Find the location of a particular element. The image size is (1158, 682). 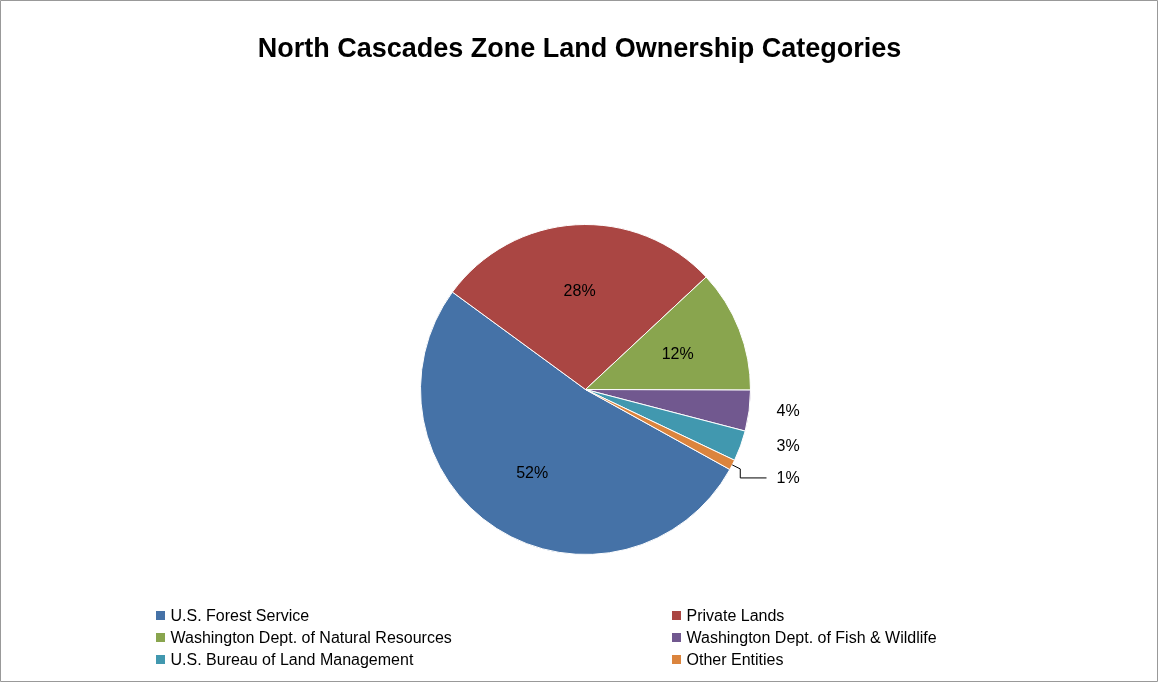

legend-label: Private Lands is located at coordinates (735, 615).